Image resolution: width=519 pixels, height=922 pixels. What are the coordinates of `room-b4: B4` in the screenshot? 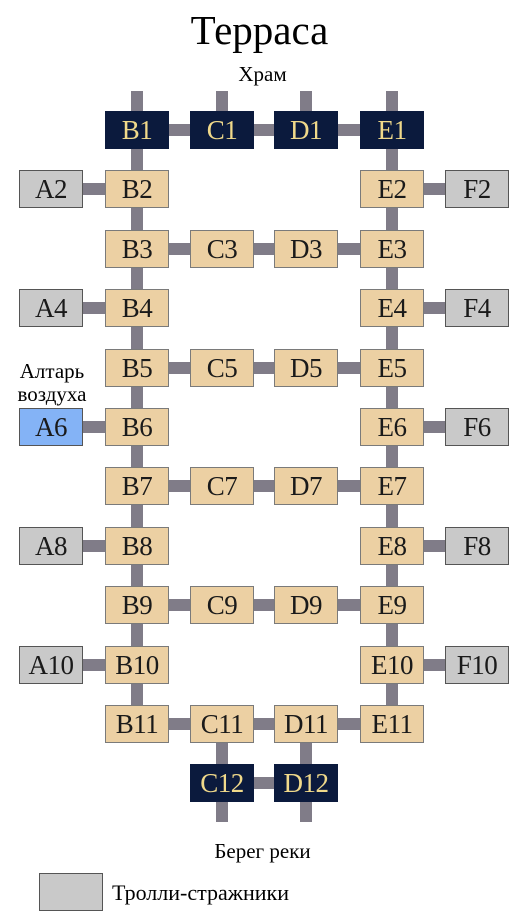 It's located at (137, 308).